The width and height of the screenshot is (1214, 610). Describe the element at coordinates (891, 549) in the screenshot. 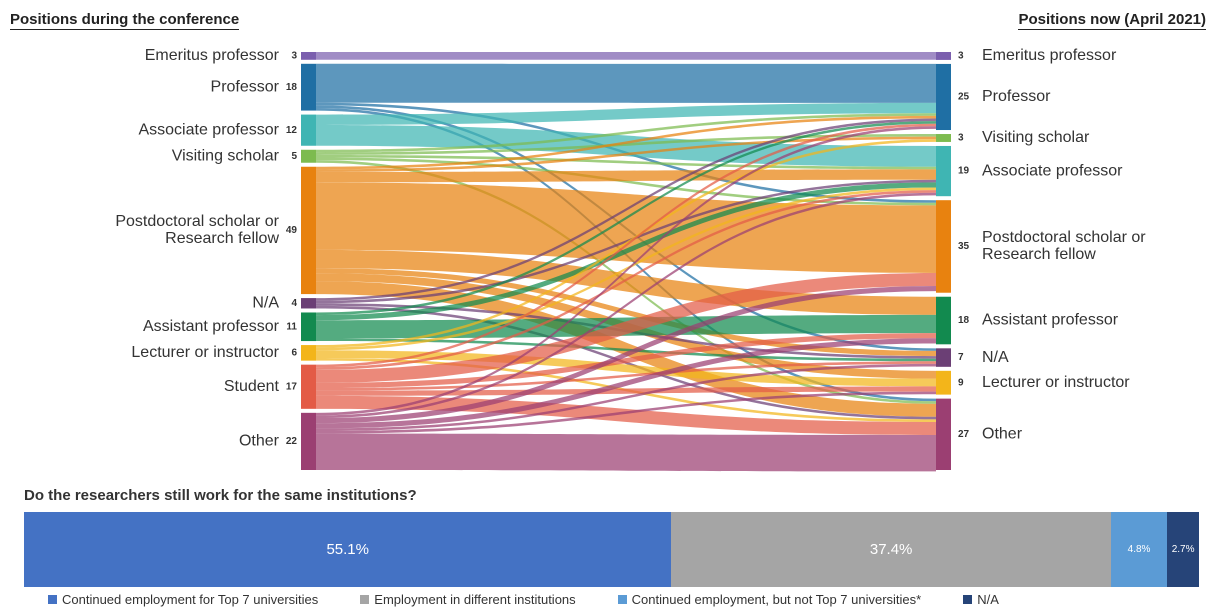

I see `bar-segment-different: 37.4%` at that location.